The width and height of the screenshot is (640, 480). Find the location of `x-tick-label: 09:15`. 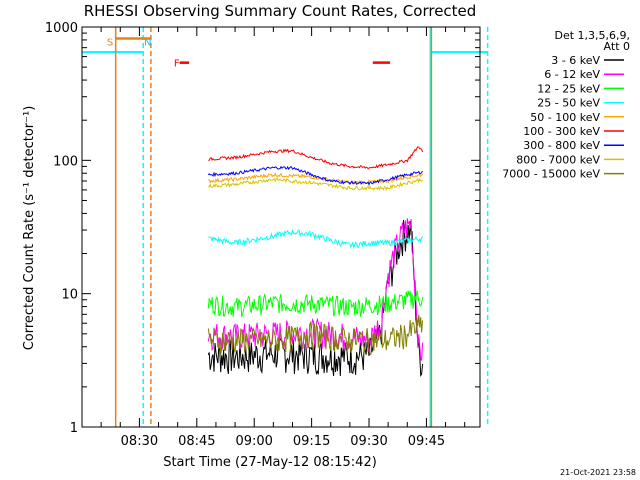

x-tick-label: 09:15 is located at coordinates (311, 441).